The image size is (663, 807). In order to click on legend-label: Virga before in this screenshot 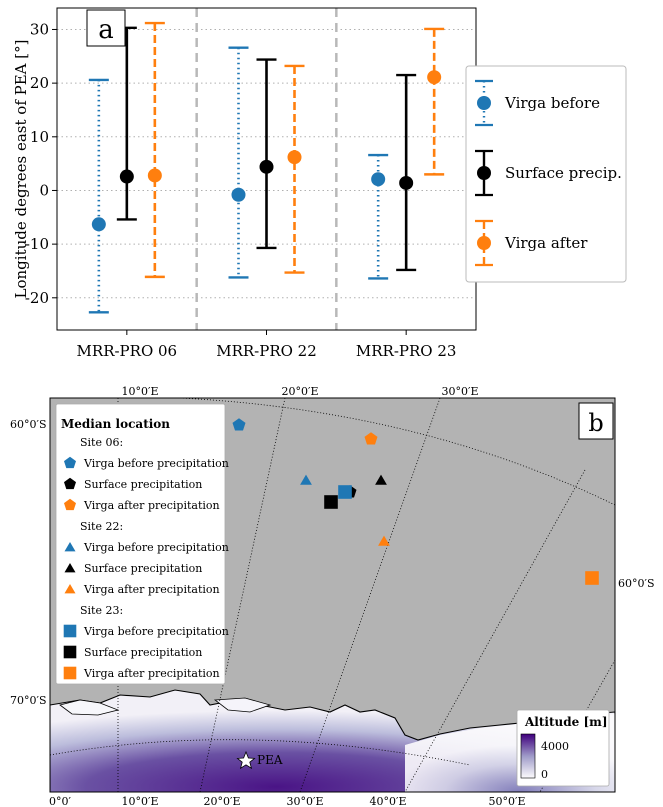, I will do `click(552, 103)`.